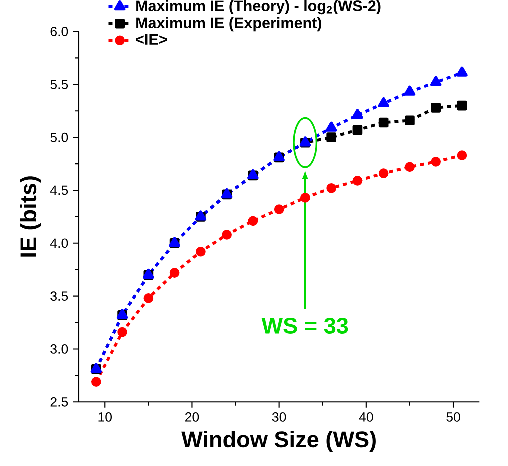 The image size is (508, 466). Describe the element at coordinates (366, 417) in the screenshot. I see `x-tick-label: 40` at that location.